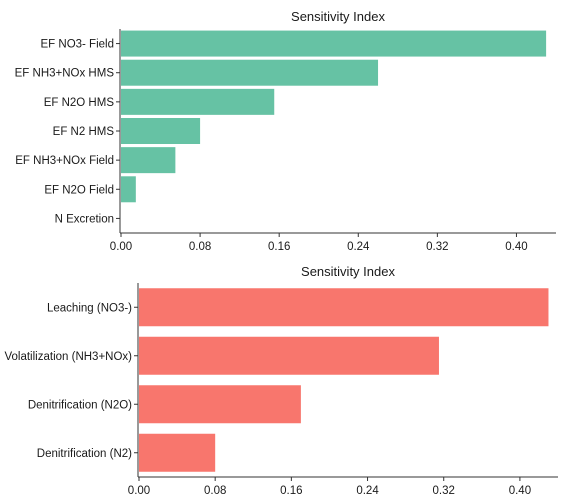 This screenshot has width=571, height=504. Describe the element at coordinates (68, 357) in the screenshot. I see `y-tick-label: Volatilization (NH3+NOx)` at that location.